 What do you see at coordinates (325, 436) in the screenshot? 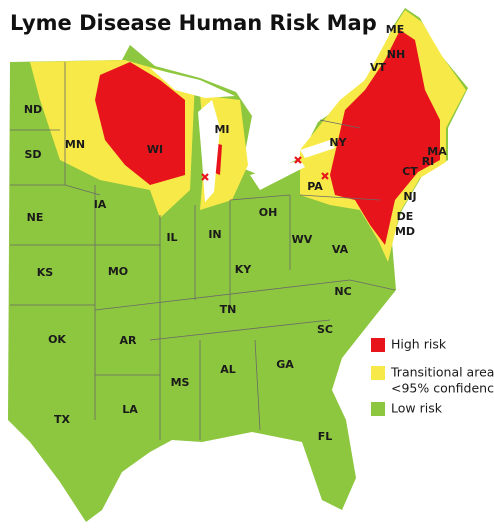
I see `state-label: FL` at bounding box center [325, 436].